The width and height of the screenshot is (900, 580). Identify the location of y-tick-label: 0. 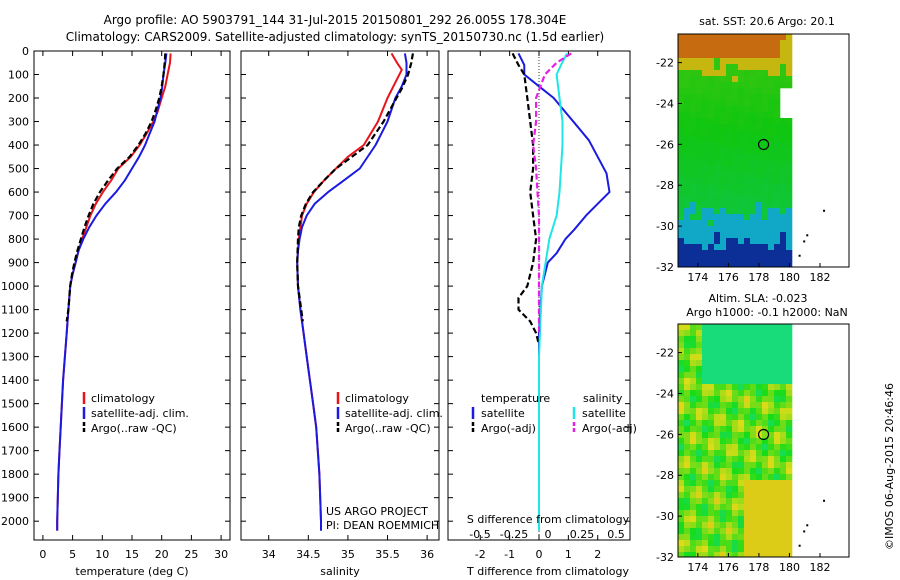
(25, 51).